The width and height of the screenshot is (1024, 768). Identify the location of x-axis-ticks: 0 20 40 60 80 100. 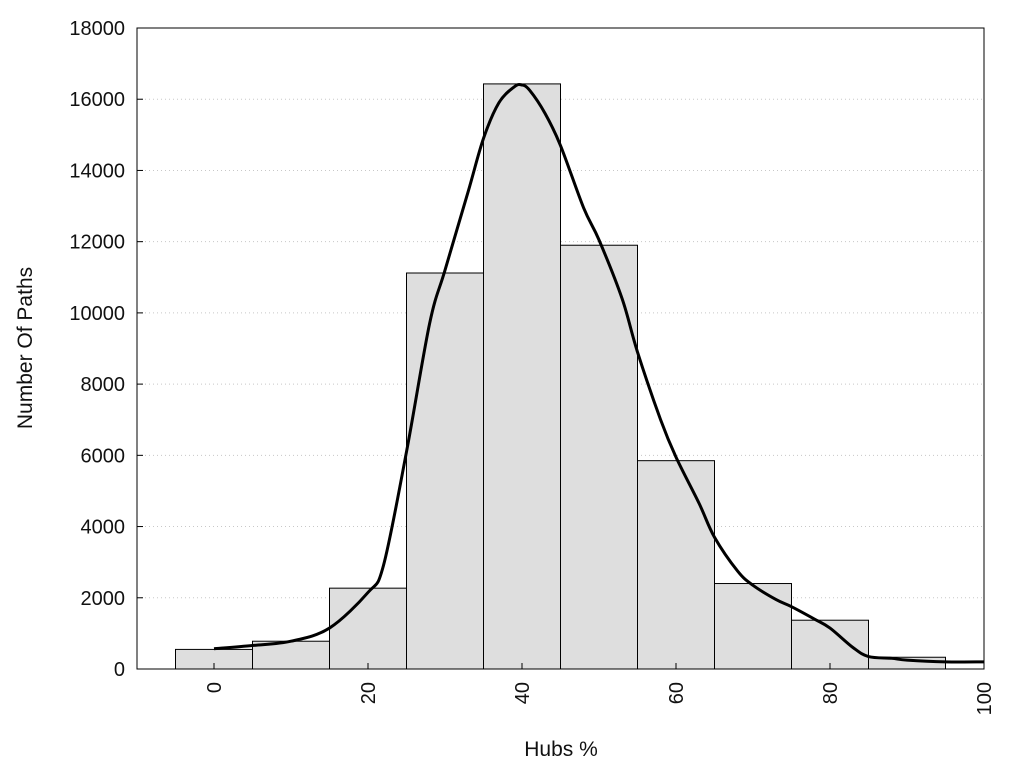
(600, 689).